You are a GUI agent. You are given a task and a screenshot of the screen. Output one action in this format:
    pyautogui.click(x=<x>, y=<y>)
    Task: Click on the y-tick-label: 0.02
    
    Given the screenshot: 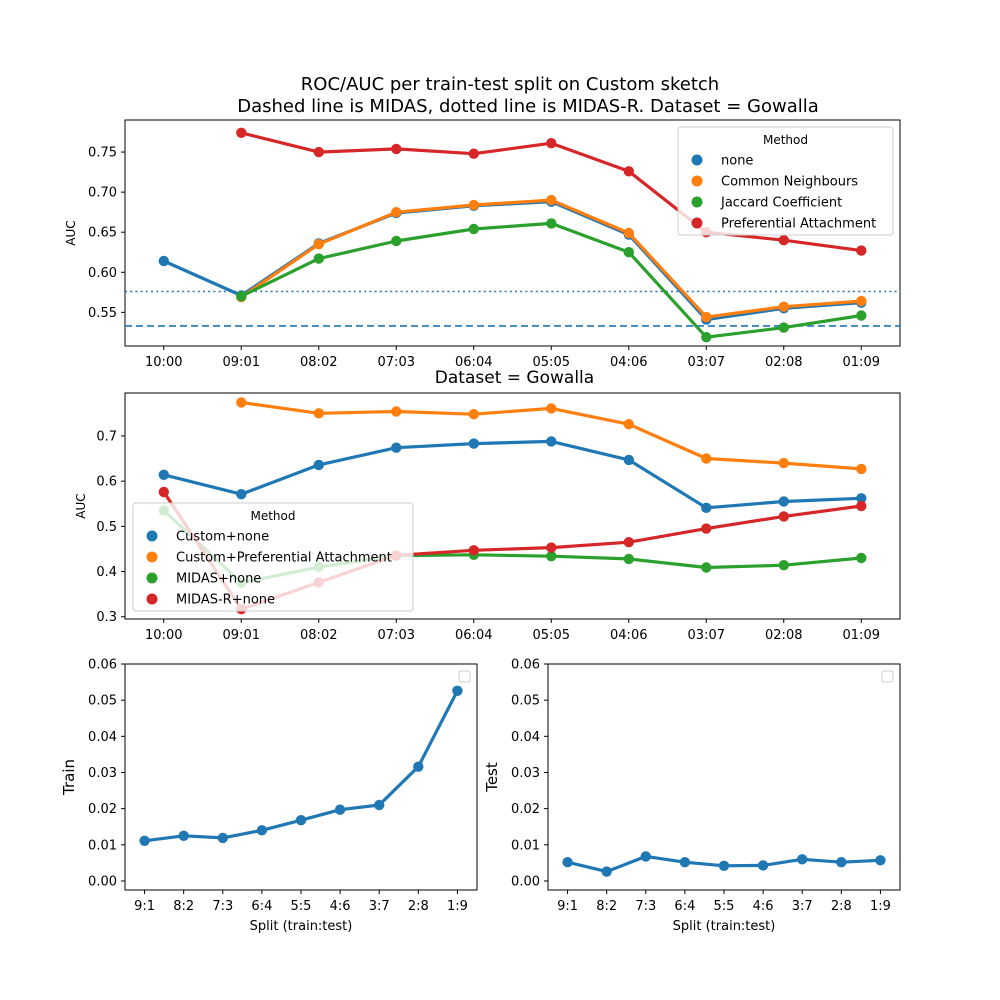 What is the action you would take?
    pyautogui.click(x=525, y=809)
    